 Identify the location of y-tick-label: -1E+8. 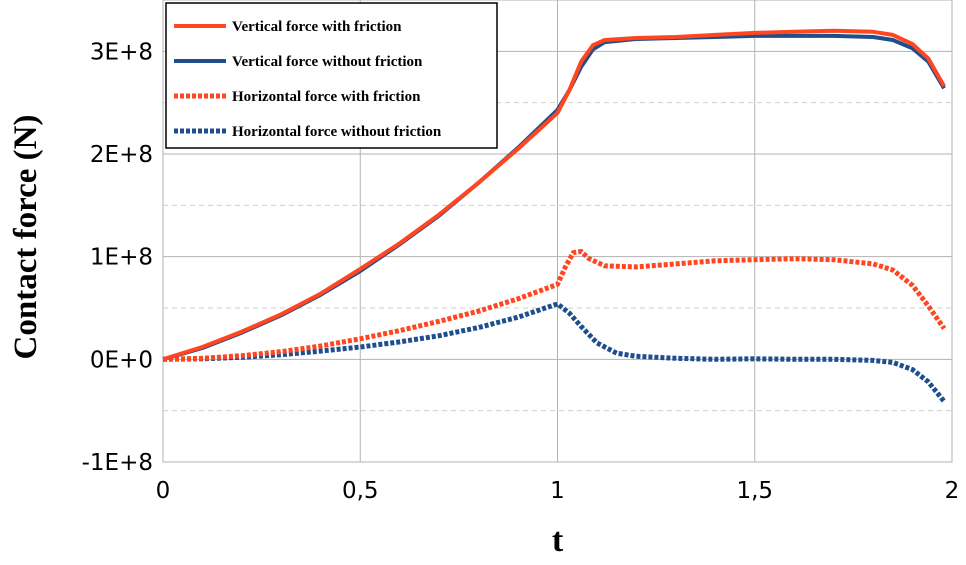
(117, 463).